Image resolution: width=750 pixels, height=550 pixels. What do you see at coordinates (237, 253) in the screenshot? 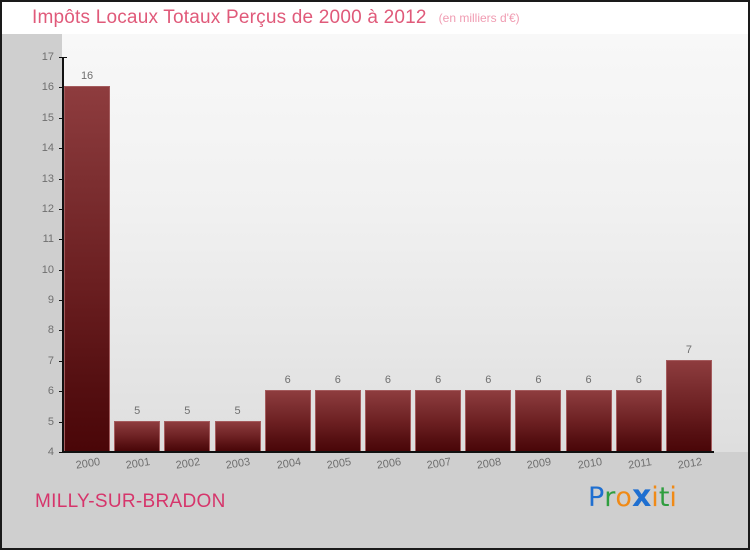
I see `bar-group: 5 2003` at bounding box center [237, 253].